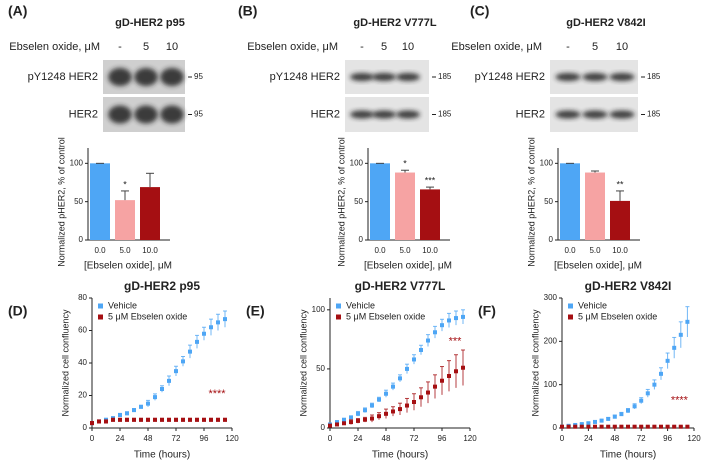 The width and height of the screenshot is (709, 466). I want to click on significance: *, so click(125, 184).